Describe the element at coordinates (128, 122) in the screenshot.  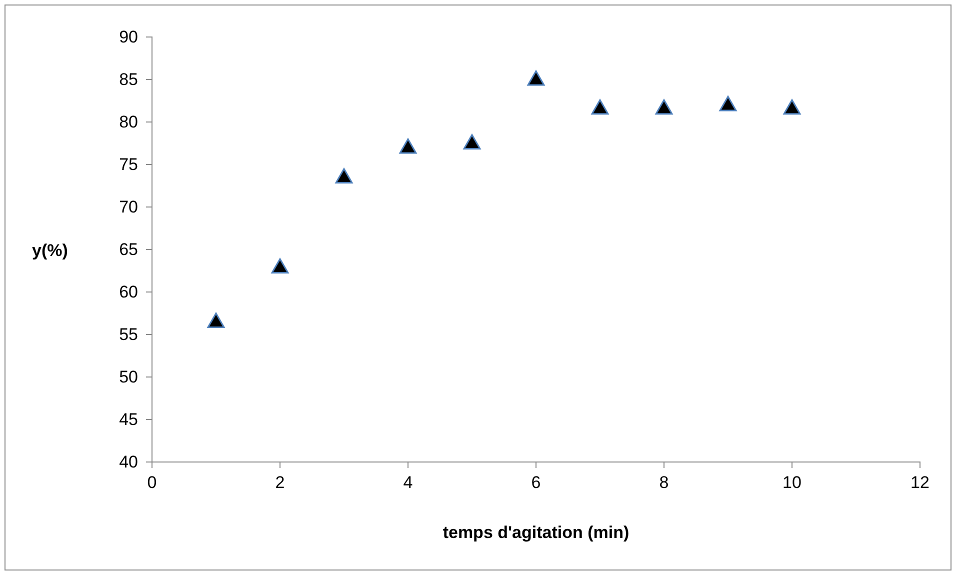
I see `y-tick-label: 80` at that location.